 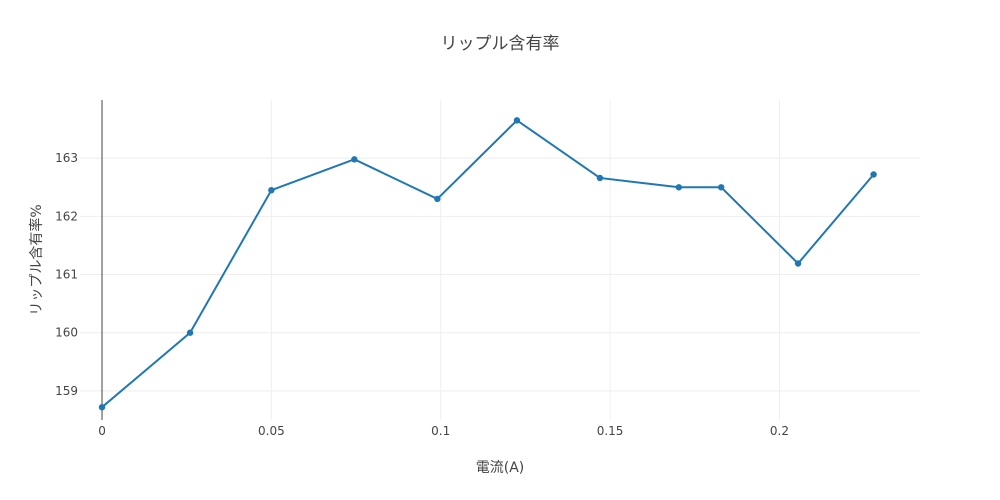 I want to click on x-tick-label: 0.2, so click(x=779, y=431).